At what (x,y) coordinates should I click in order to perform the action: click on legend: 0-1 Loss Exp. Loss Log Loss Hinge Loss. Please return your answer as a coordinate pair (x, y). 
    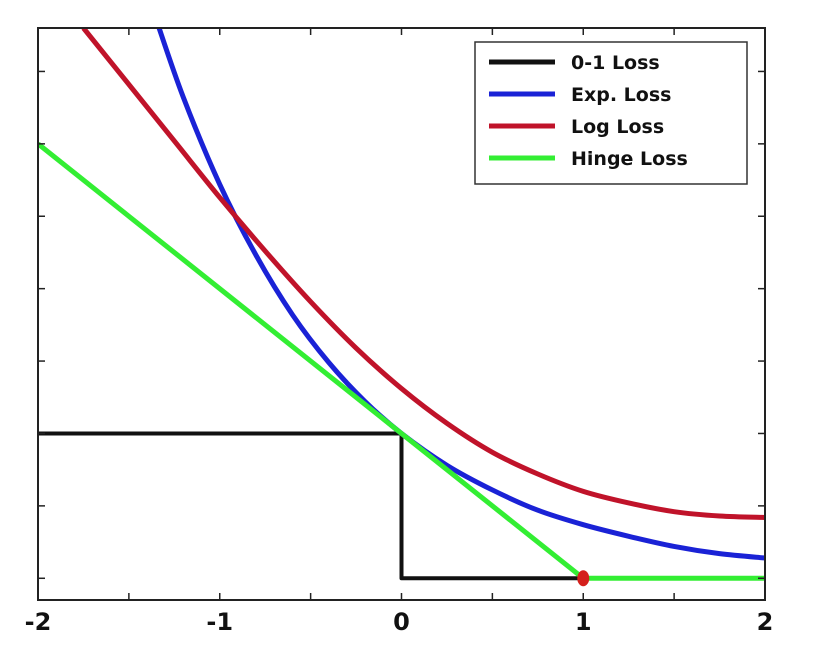
    Looking at the image, I should click on (611, 113).